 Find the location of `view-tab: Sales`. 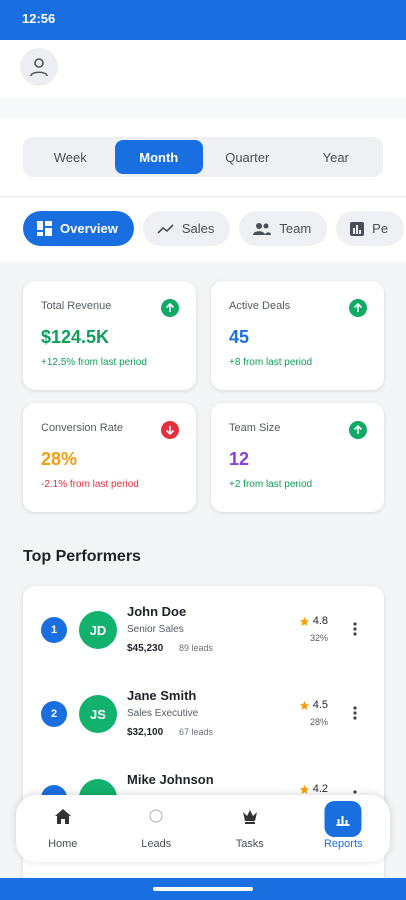

view-tab: Sales is located at coordinates (186, 228).